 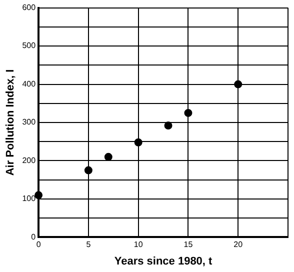 What do you see at coordinates (29, 199) in the screenshot?
I see `y-tick-label: 100` at bounding box center [29, 199].